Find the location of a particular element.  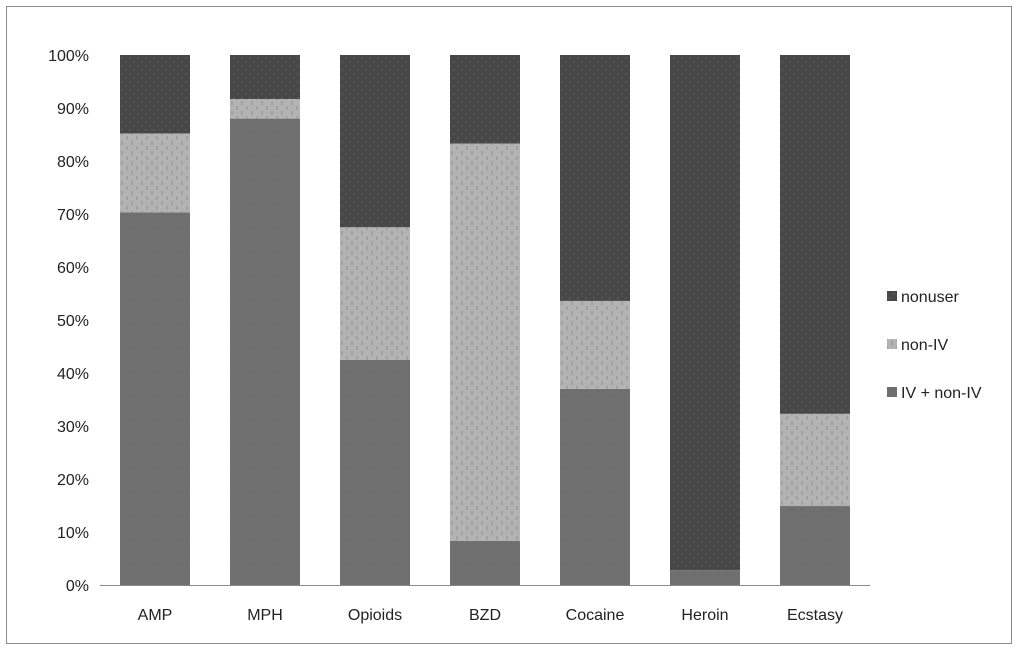

y-tick-label: 10% is located at coordinates (73, 533).